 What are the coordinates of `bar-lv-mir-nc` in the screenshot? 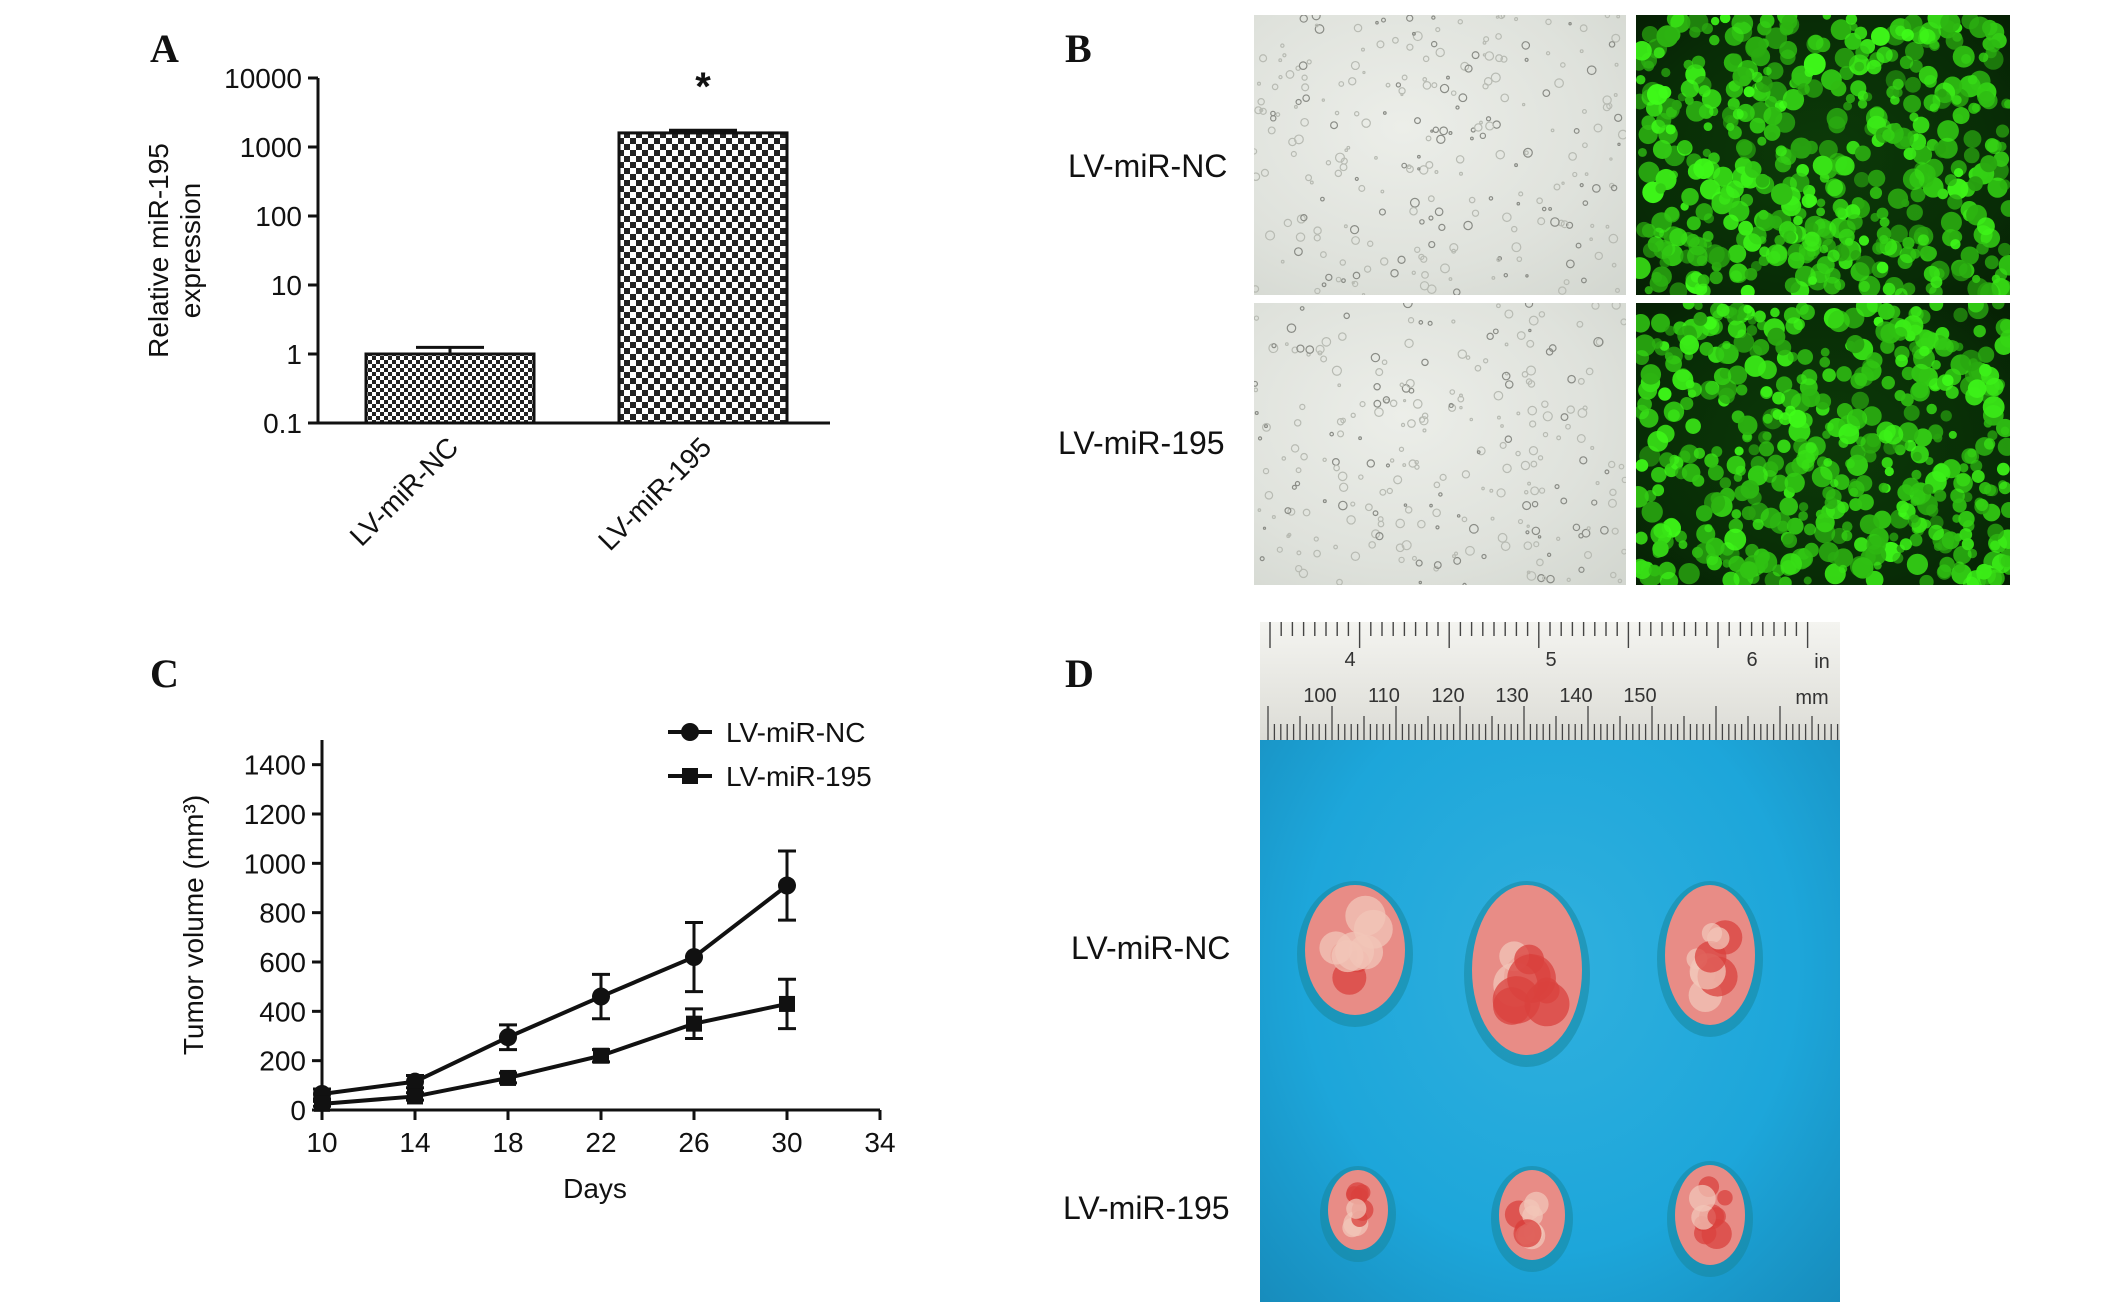 It's located at (450, 388).